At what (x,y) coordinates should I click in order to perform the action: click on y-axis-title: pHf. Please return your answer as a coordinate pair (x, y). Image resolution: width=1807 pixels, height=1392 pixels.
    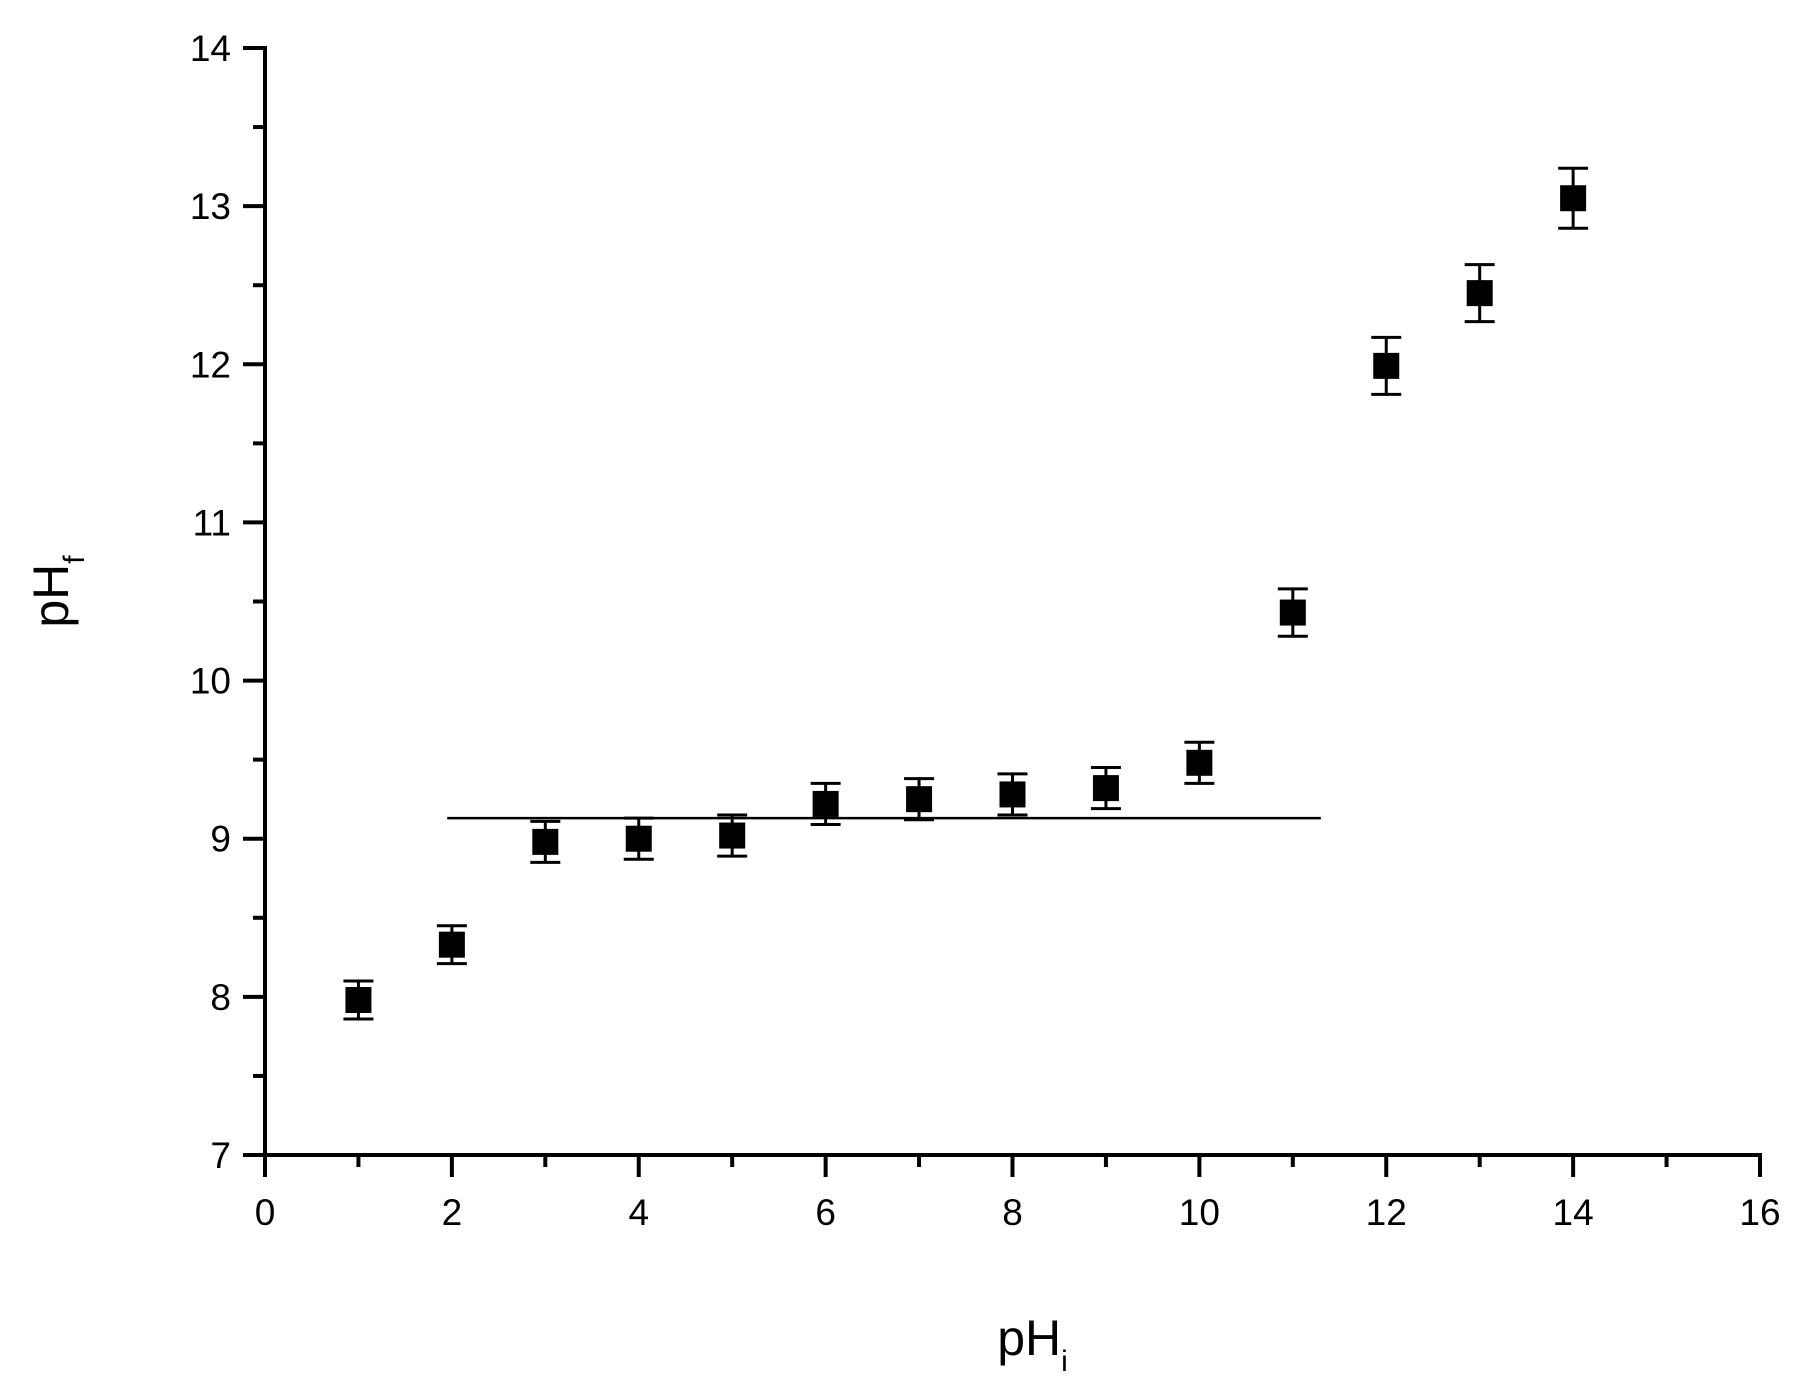
    Looking at the image, I should click on (57, 591).